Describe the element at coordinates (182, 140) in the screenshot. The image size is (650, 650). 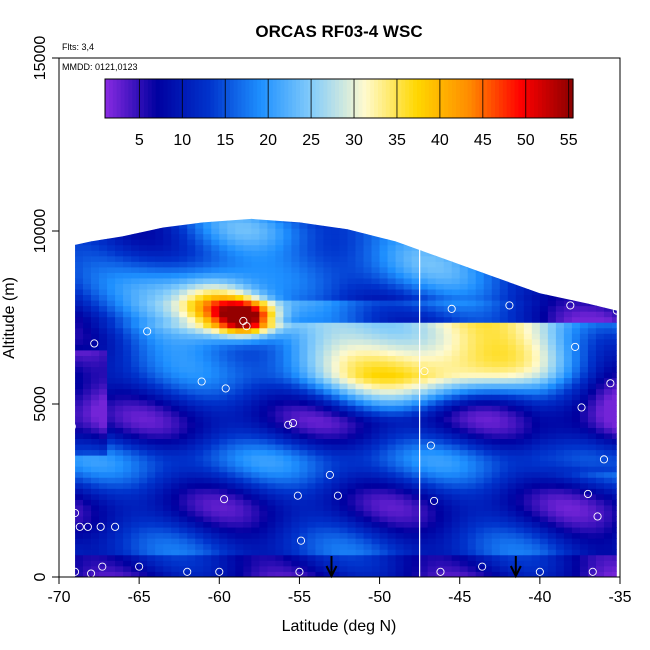
I see `colorbar-tick-label: 10` at that location.